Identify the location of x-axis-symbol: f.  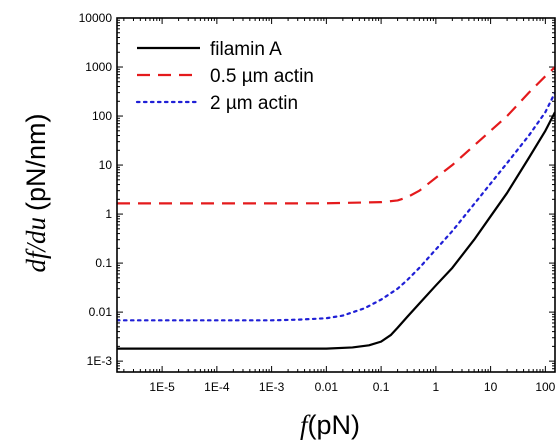
(305, 425).